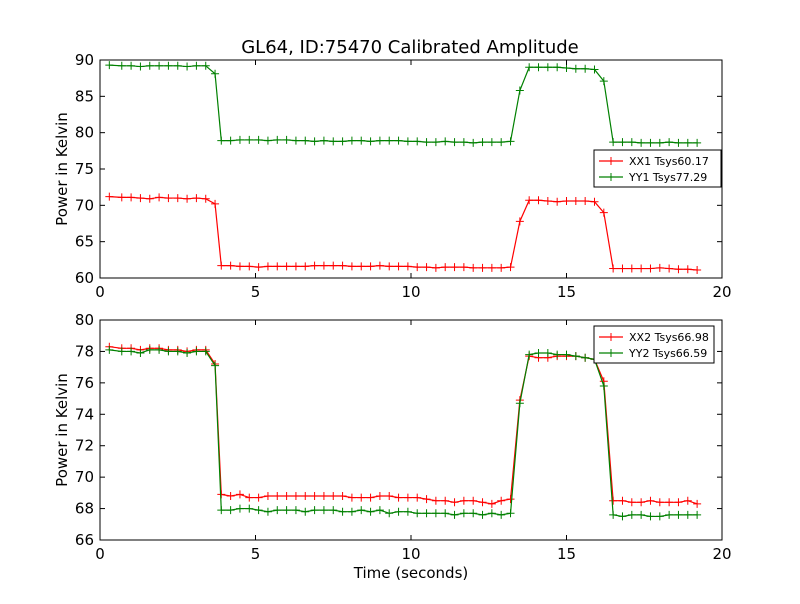 This screenshot has height=604, width=800. Describe the element at coordinates (611, 161) in the screenshot. I see `legend-marker` at that location.